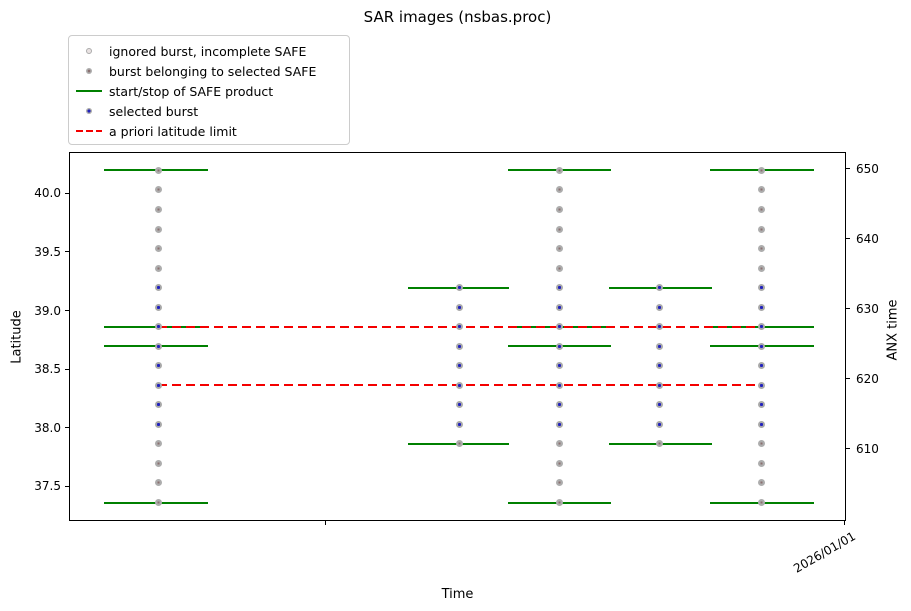 This screenshot has height=611, width=911. I want to click on y-tick-label-right: 640, so click(867, 238).